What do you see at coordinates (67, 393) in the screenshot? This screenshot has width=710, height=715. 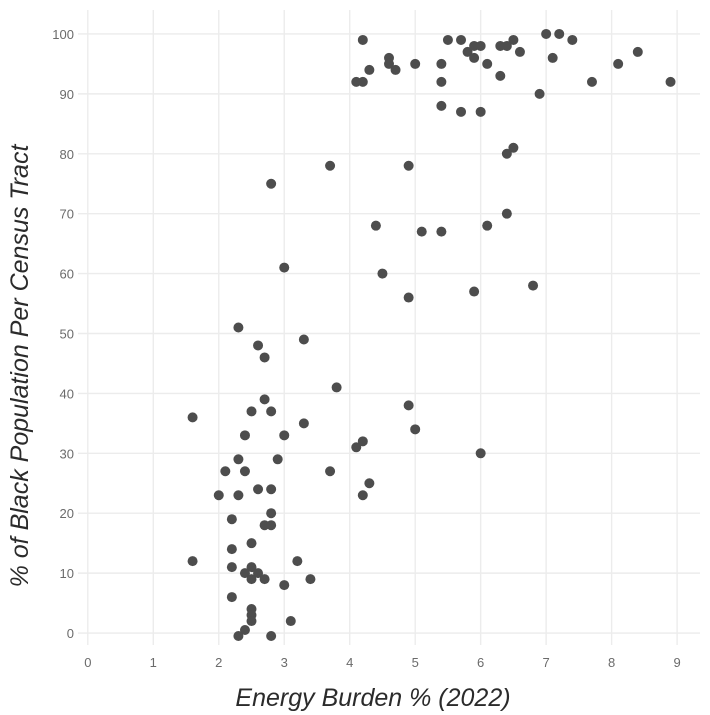 I see `y-tick-label: 40` at bounding box center [67, 393].